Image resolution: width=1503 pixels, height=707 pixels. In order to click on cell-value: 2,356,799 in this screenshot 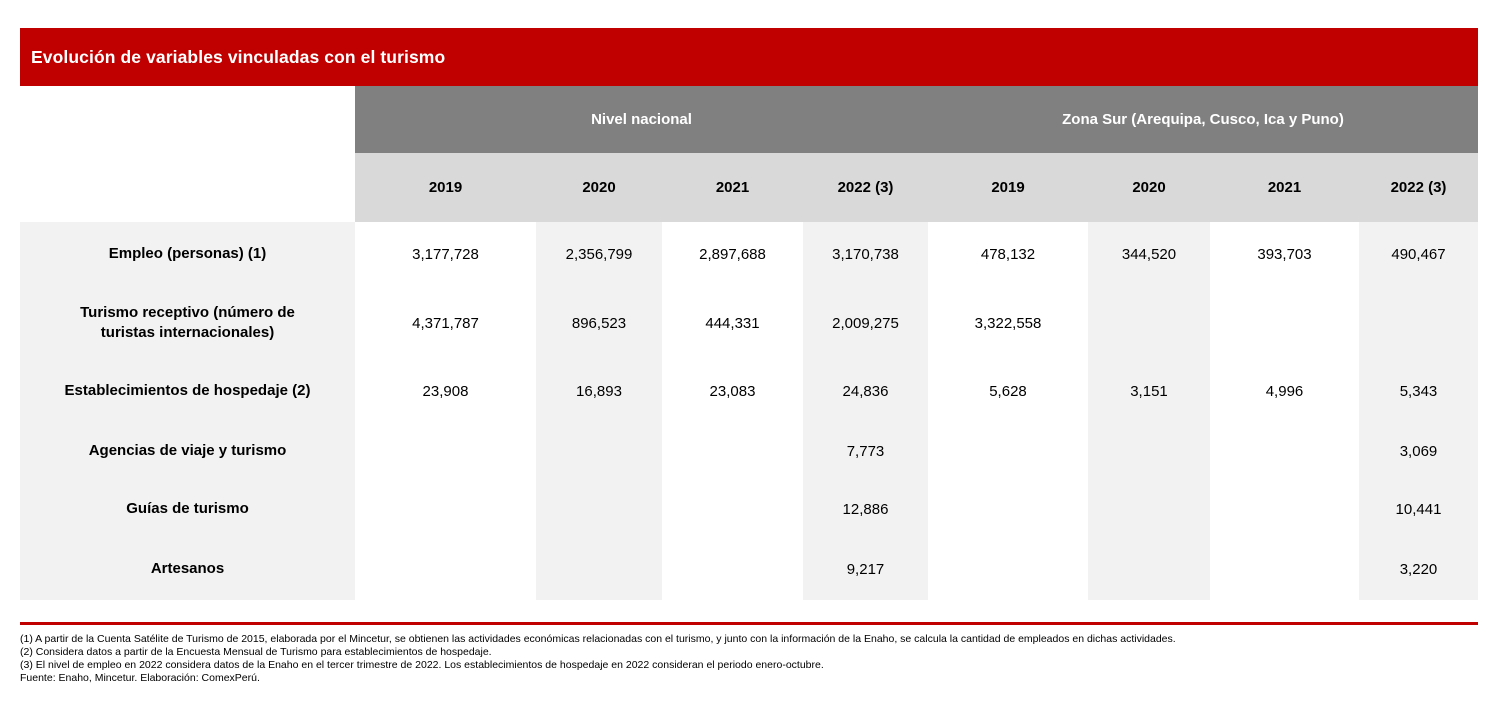, I will do `click(599, 254)`.